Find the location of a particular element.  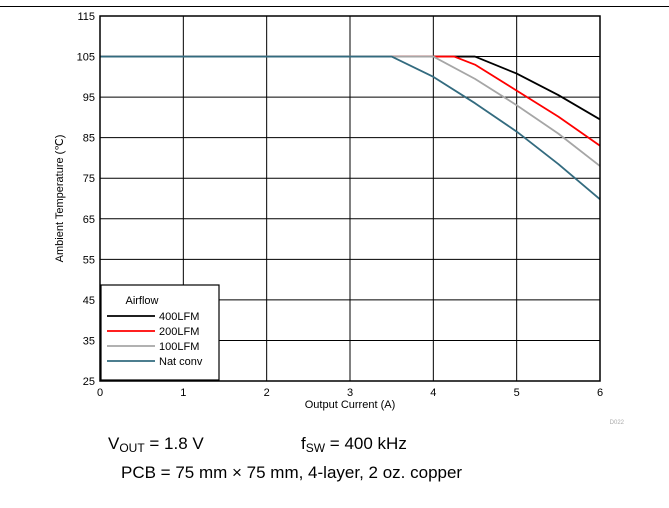

fsw-value: = 400 kHz is located at coordinates (366, 443).